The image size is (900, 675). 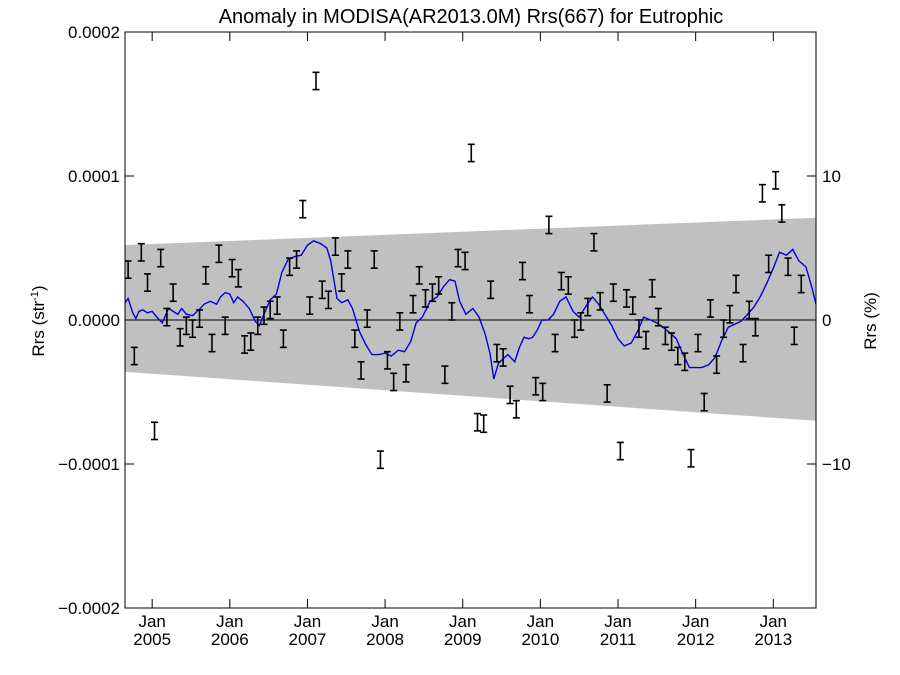 I want to click on left-y-axis-title: Rrs (str-1), so click(x=38, y=320).